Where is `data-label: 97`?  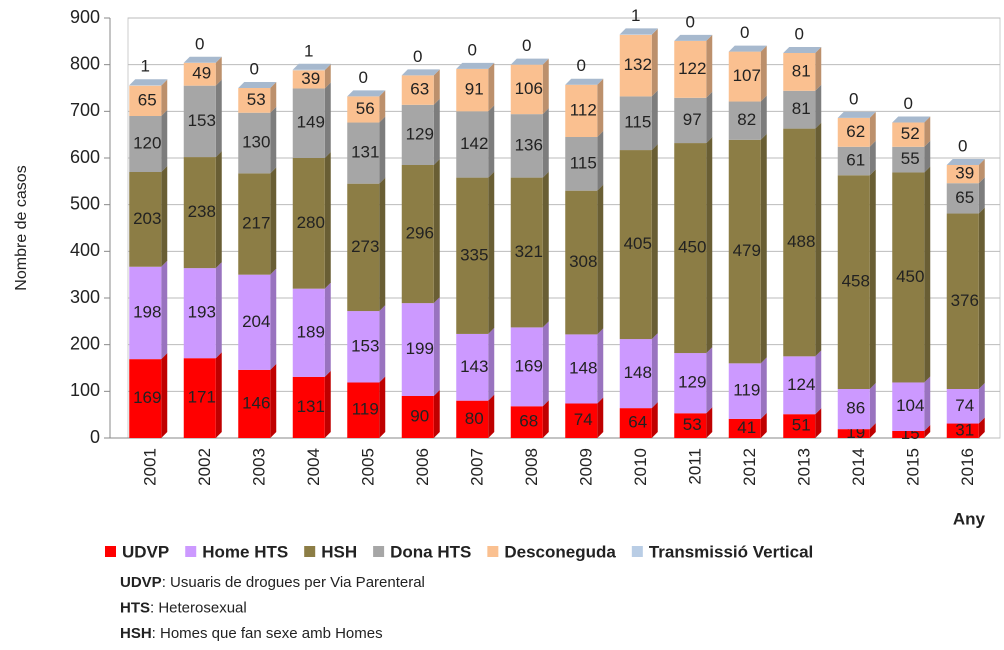 data-label: 97 is located at coordinates (692, 119).